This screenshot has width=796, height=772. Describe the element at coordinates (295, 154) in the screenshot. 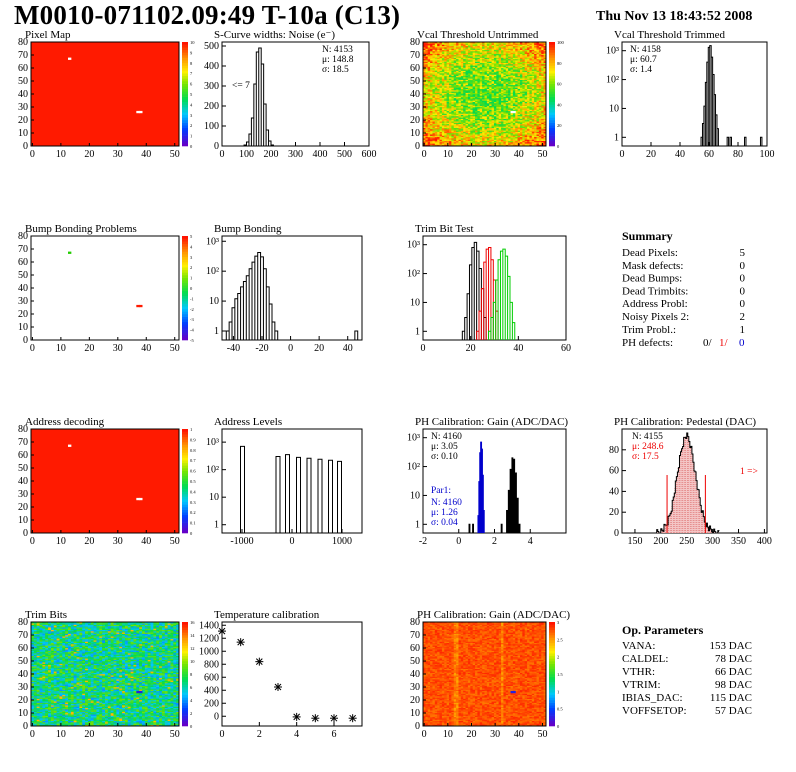

I see `x-tick-label: 300` at that location.